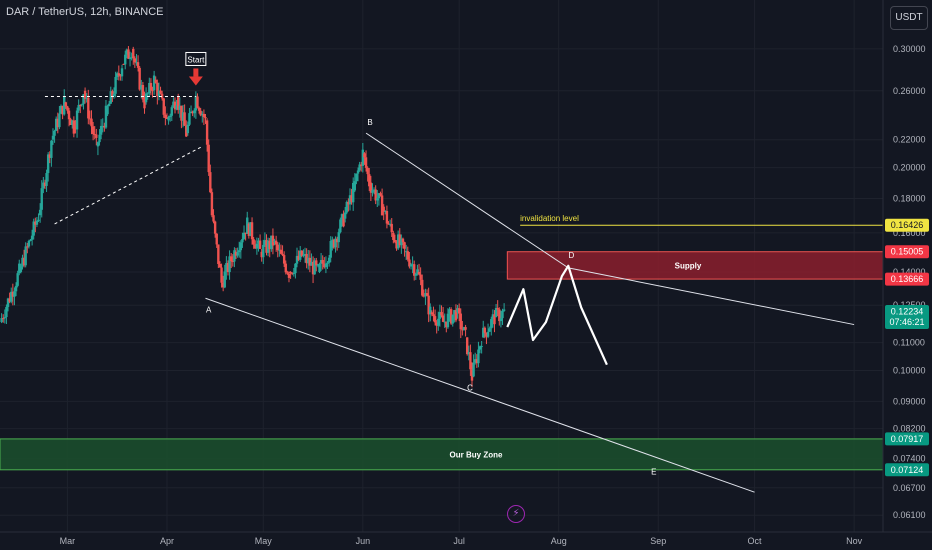  Describe the element at coordinates (907, 311) in the screenshot. I see `price-tag-value: 0.12234` at that location.